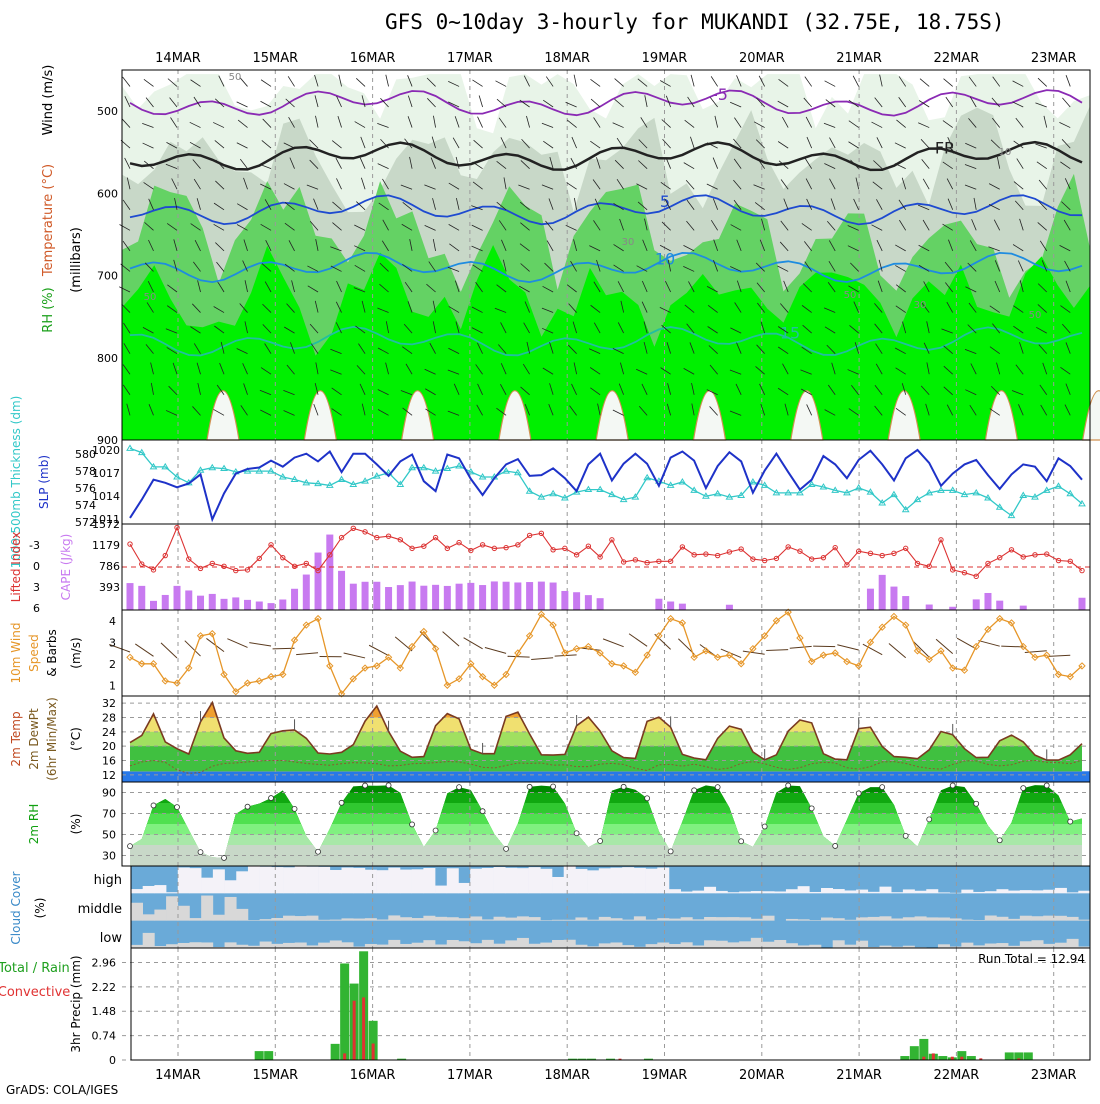  What do you see at coordinates (109, 566) in the screenshot?
I see `cape-tick: 786` at bounding box center [109, 566].